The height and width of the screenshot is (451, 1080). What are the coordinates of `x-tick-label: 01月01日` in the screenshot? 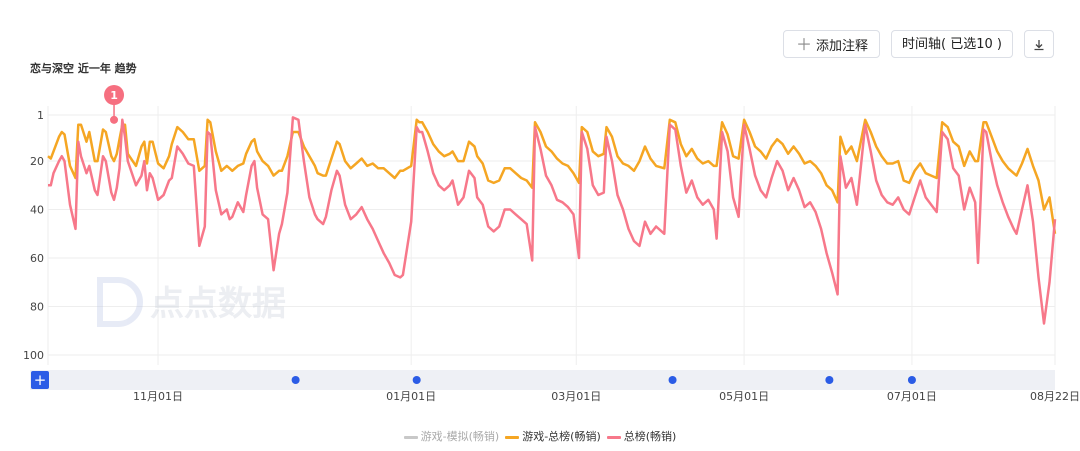 It's located at (411, 396).